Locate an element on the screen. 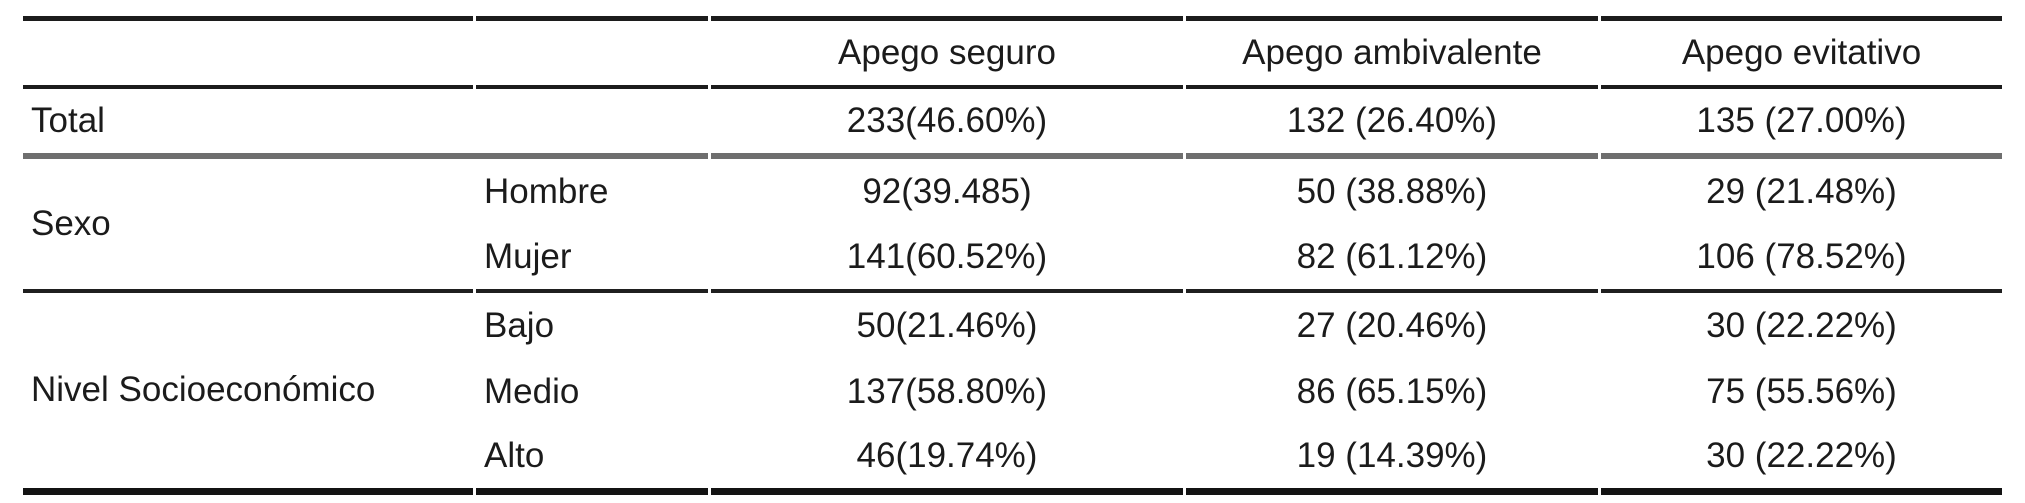  row-label-total: Total is located at coordinates (365, 124).